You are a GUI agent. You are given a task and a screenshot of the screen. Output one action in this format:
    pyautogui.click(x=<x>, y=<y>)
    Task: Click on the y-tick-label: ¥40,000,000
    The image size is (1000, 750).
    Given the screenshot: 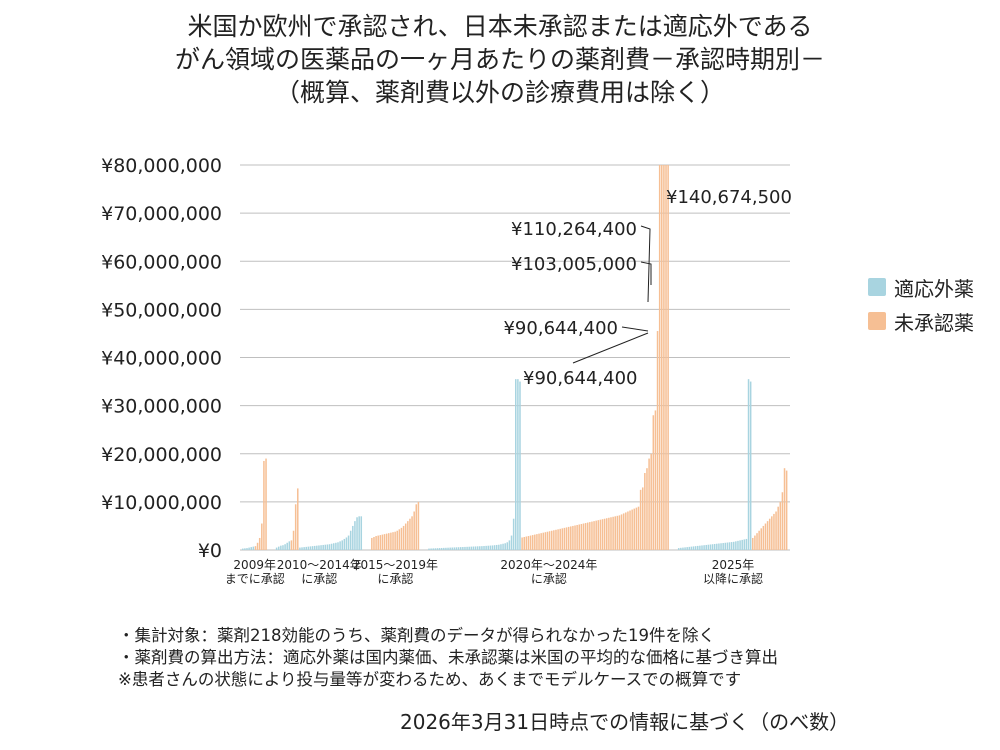 What is the action you would take?
    pyautogui.click(x=161, y=359)
    